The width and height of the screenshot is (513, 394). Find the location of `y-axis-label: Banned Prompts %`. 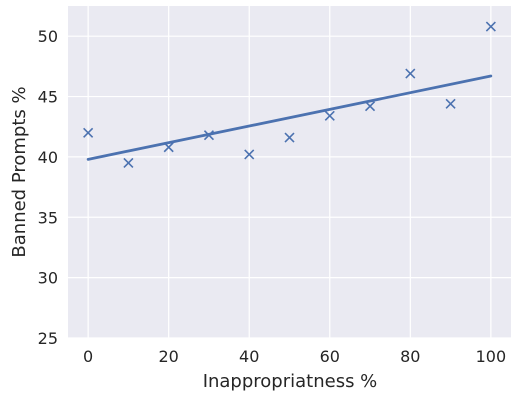

y-axis-label: Banned Prompts % is located at coordinates (19, 171).